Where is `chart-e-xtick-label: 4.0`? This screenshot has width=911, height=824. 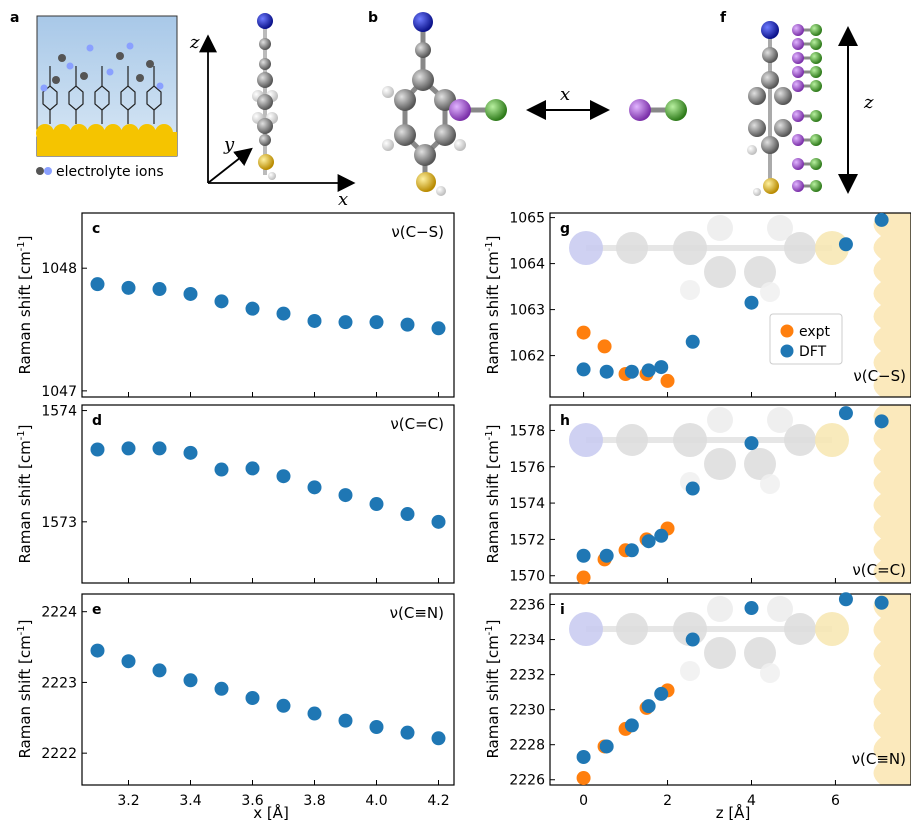 chart-e-xtick-label: 4.0 is located at coordinates (376, 801).